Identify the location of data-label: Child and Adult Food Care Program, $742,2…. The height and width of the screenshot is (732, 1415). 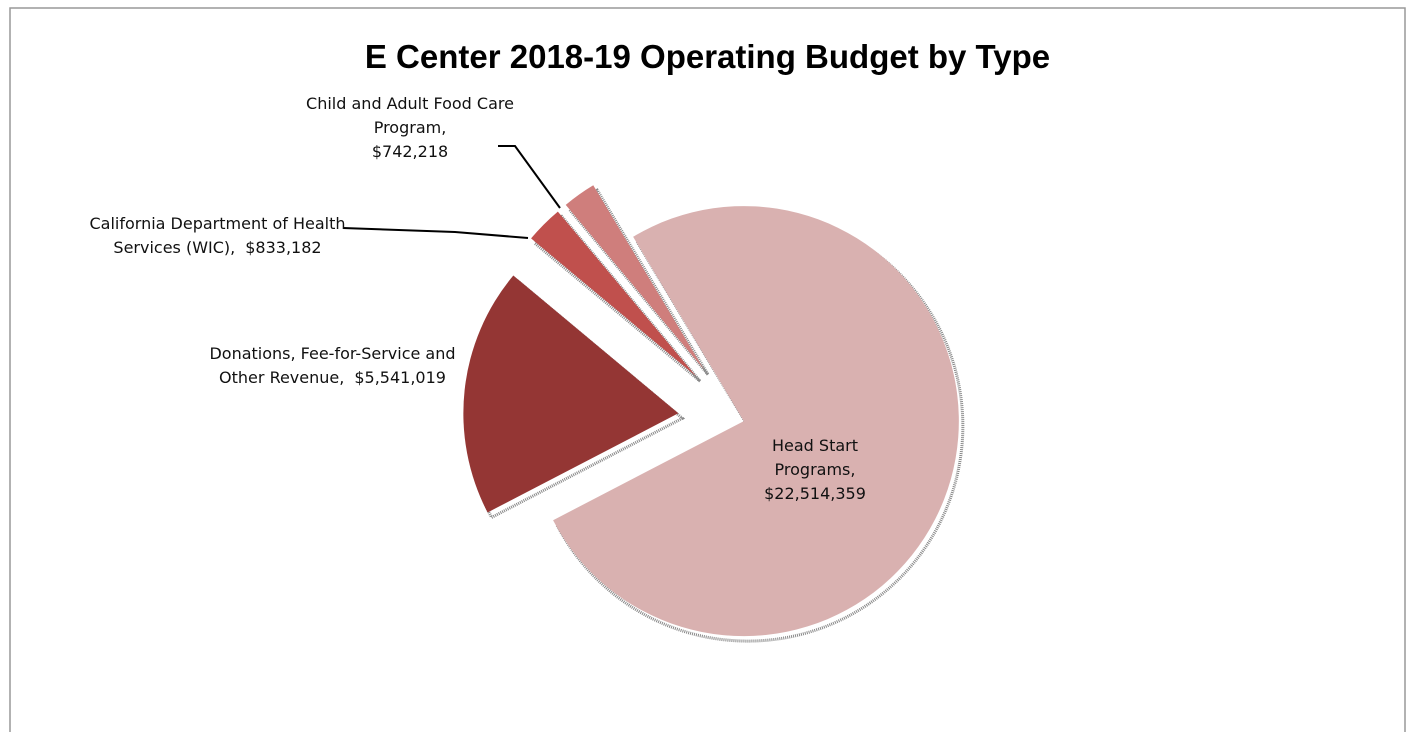
(410, 128).